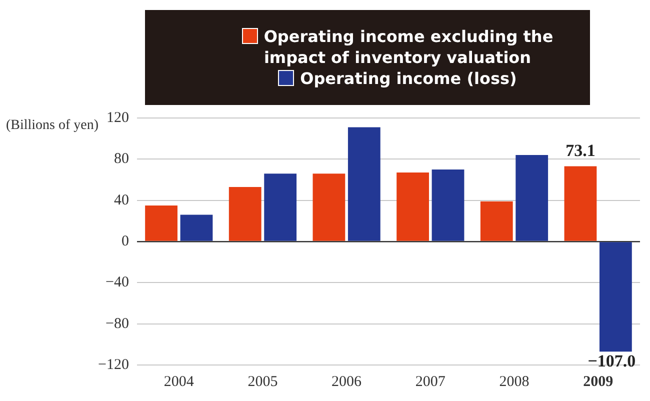 This screenshot has height=401, width=650. What do you see at coordinates (113, 364) in the screenshot?
I see `y-tick-label: −120` at bounding box center [113, 364].